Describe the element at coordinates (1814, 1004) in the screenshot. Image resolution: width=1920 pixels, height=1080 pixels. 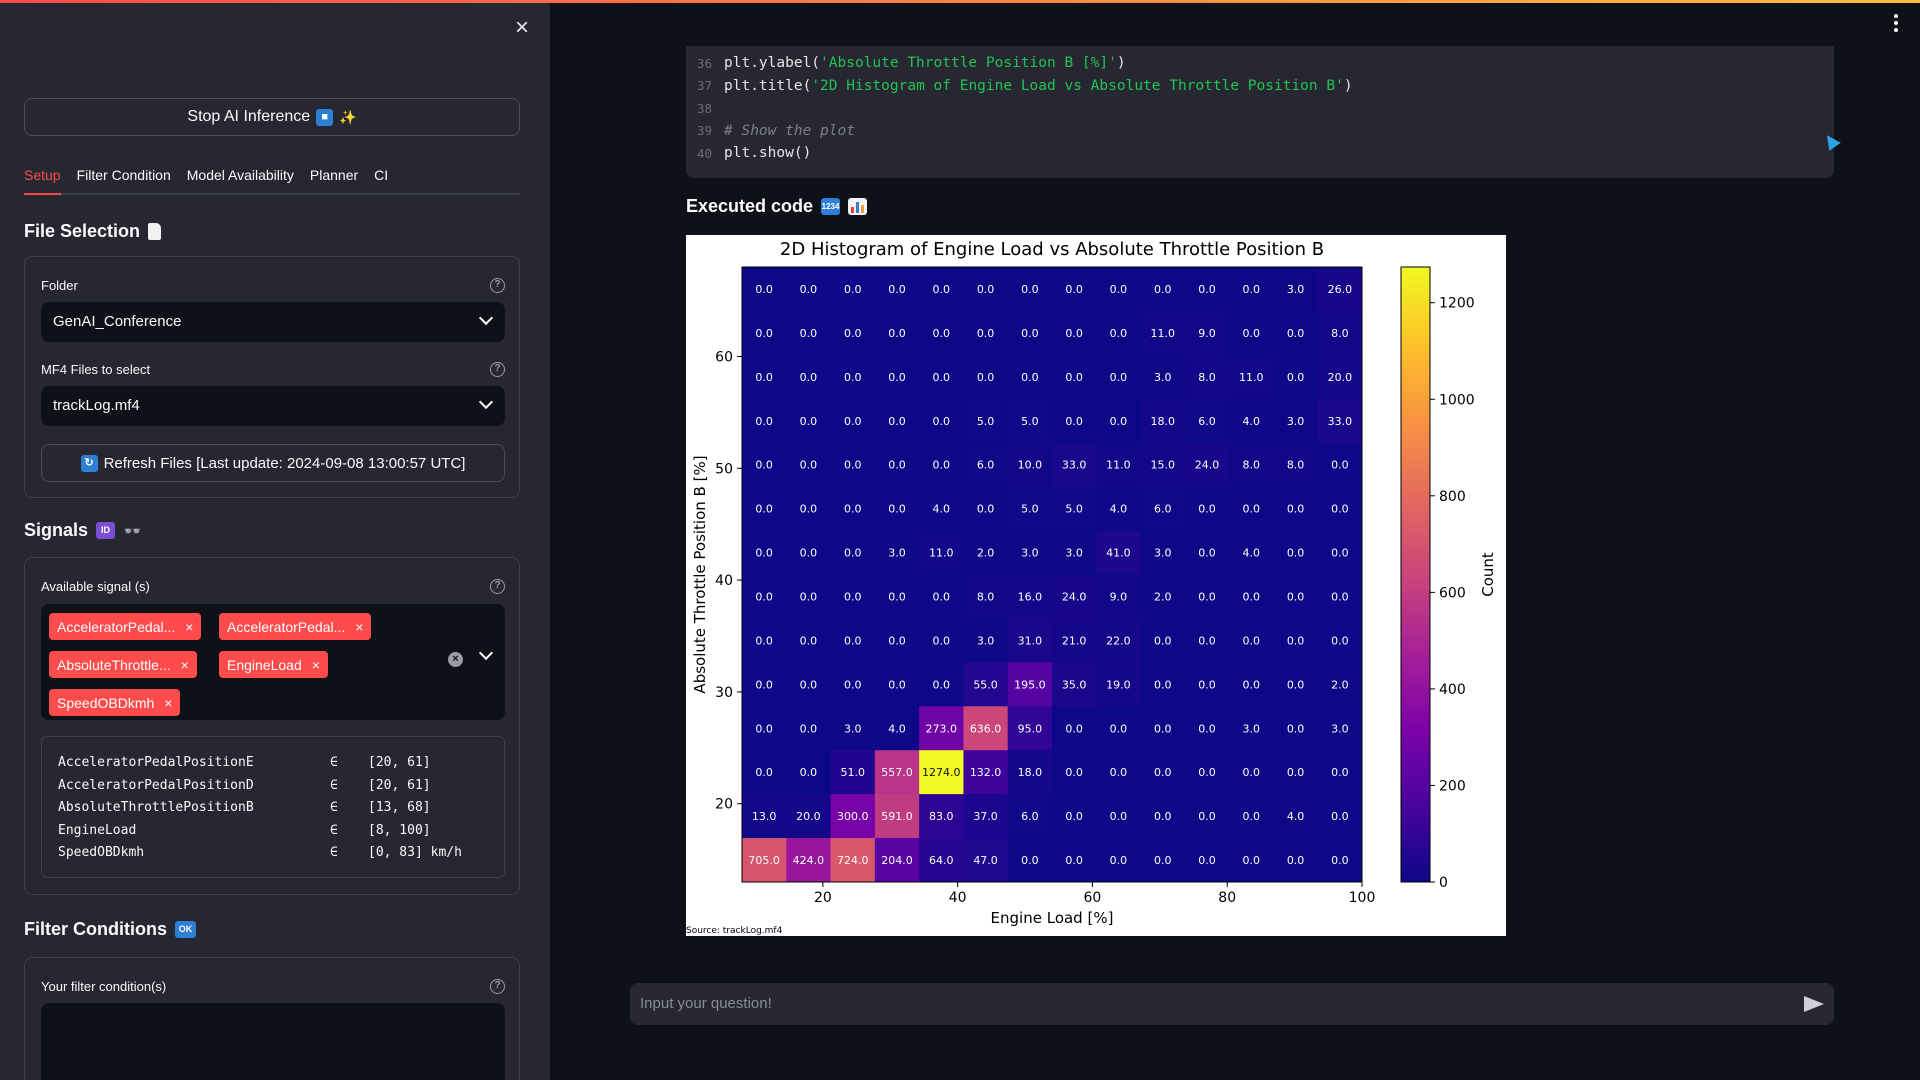
I see `send-icon` at that location.